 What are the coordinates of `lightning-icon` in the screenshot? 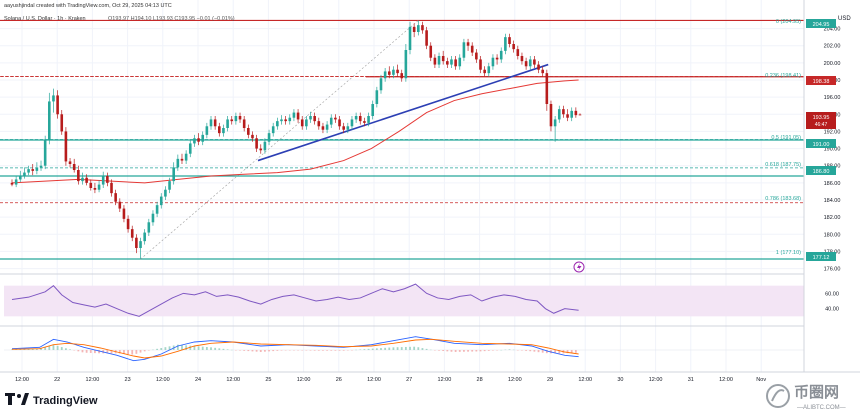 It's located at (579, 267).